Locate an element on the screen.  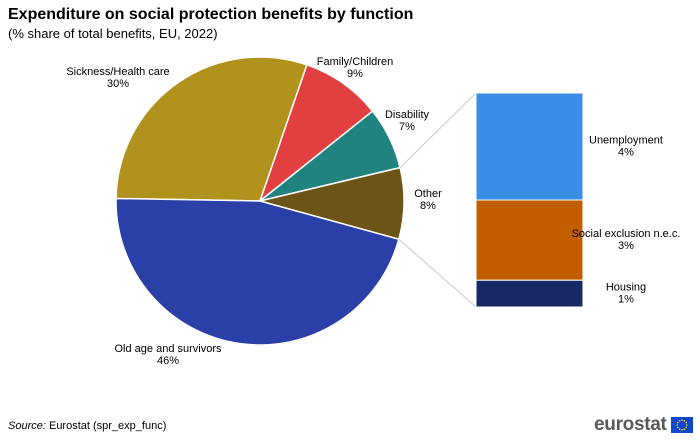
pie-slice-disability-value-label: 7% is located at coordinates (407, 127).